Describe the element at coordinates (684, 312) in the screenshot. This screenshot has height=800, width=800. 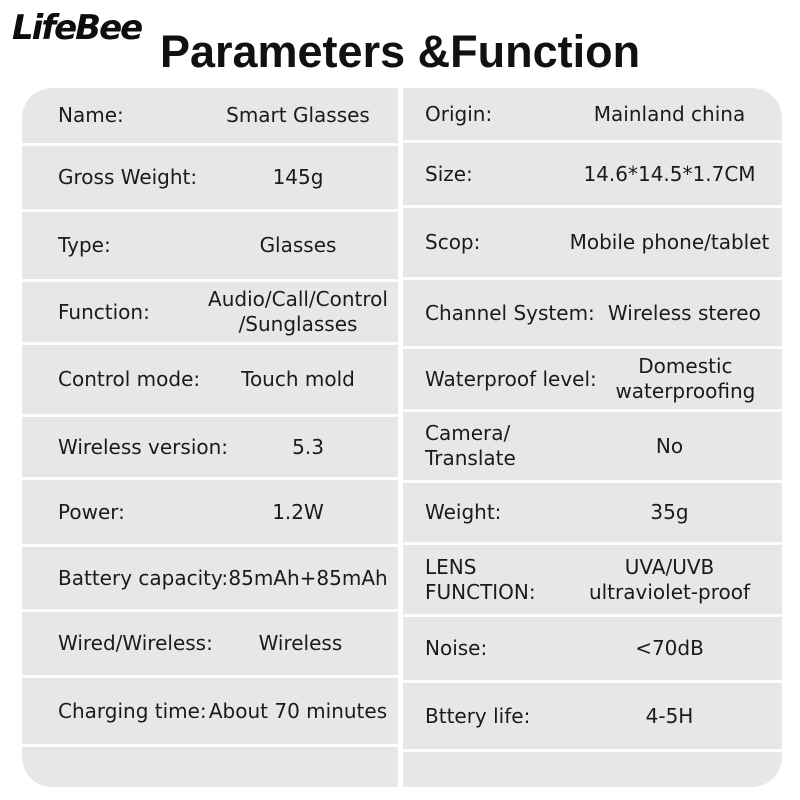
I see `spec-value: Wireless stereo` at that location.